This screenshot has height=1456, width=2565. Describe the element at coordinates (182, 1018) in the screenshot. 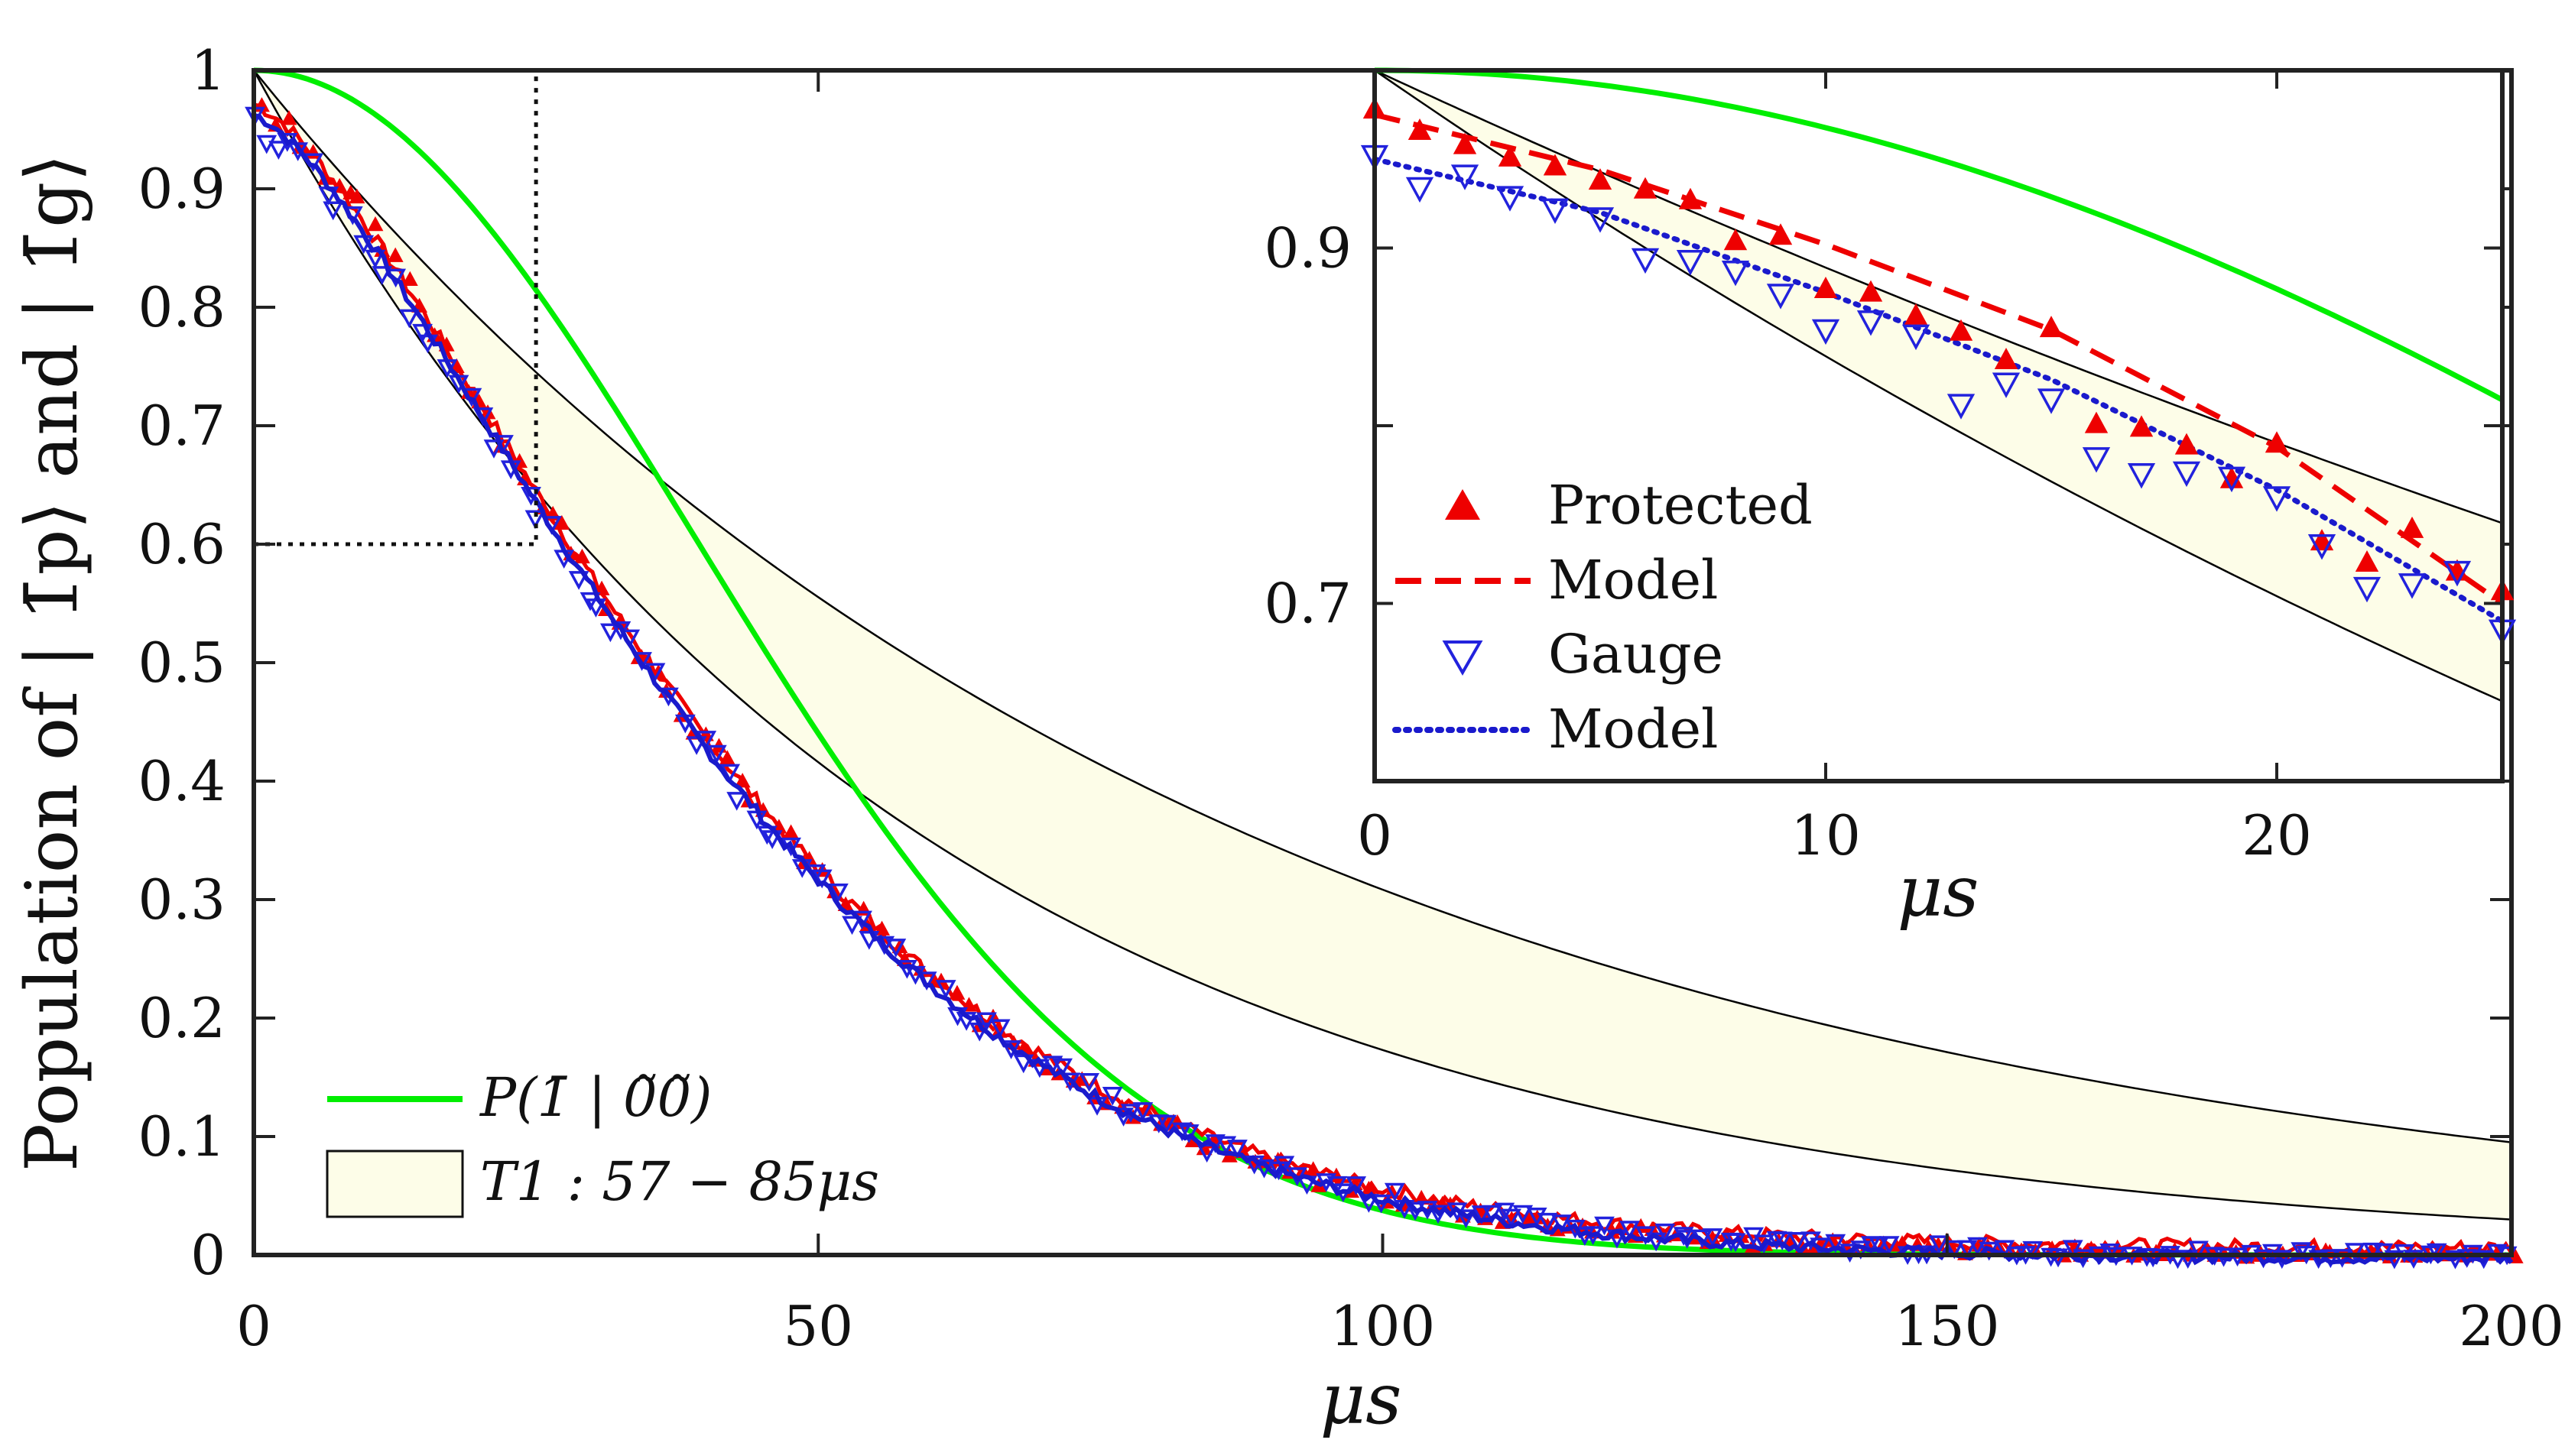

I see `main-y-tick-label: 0.2` at that location.